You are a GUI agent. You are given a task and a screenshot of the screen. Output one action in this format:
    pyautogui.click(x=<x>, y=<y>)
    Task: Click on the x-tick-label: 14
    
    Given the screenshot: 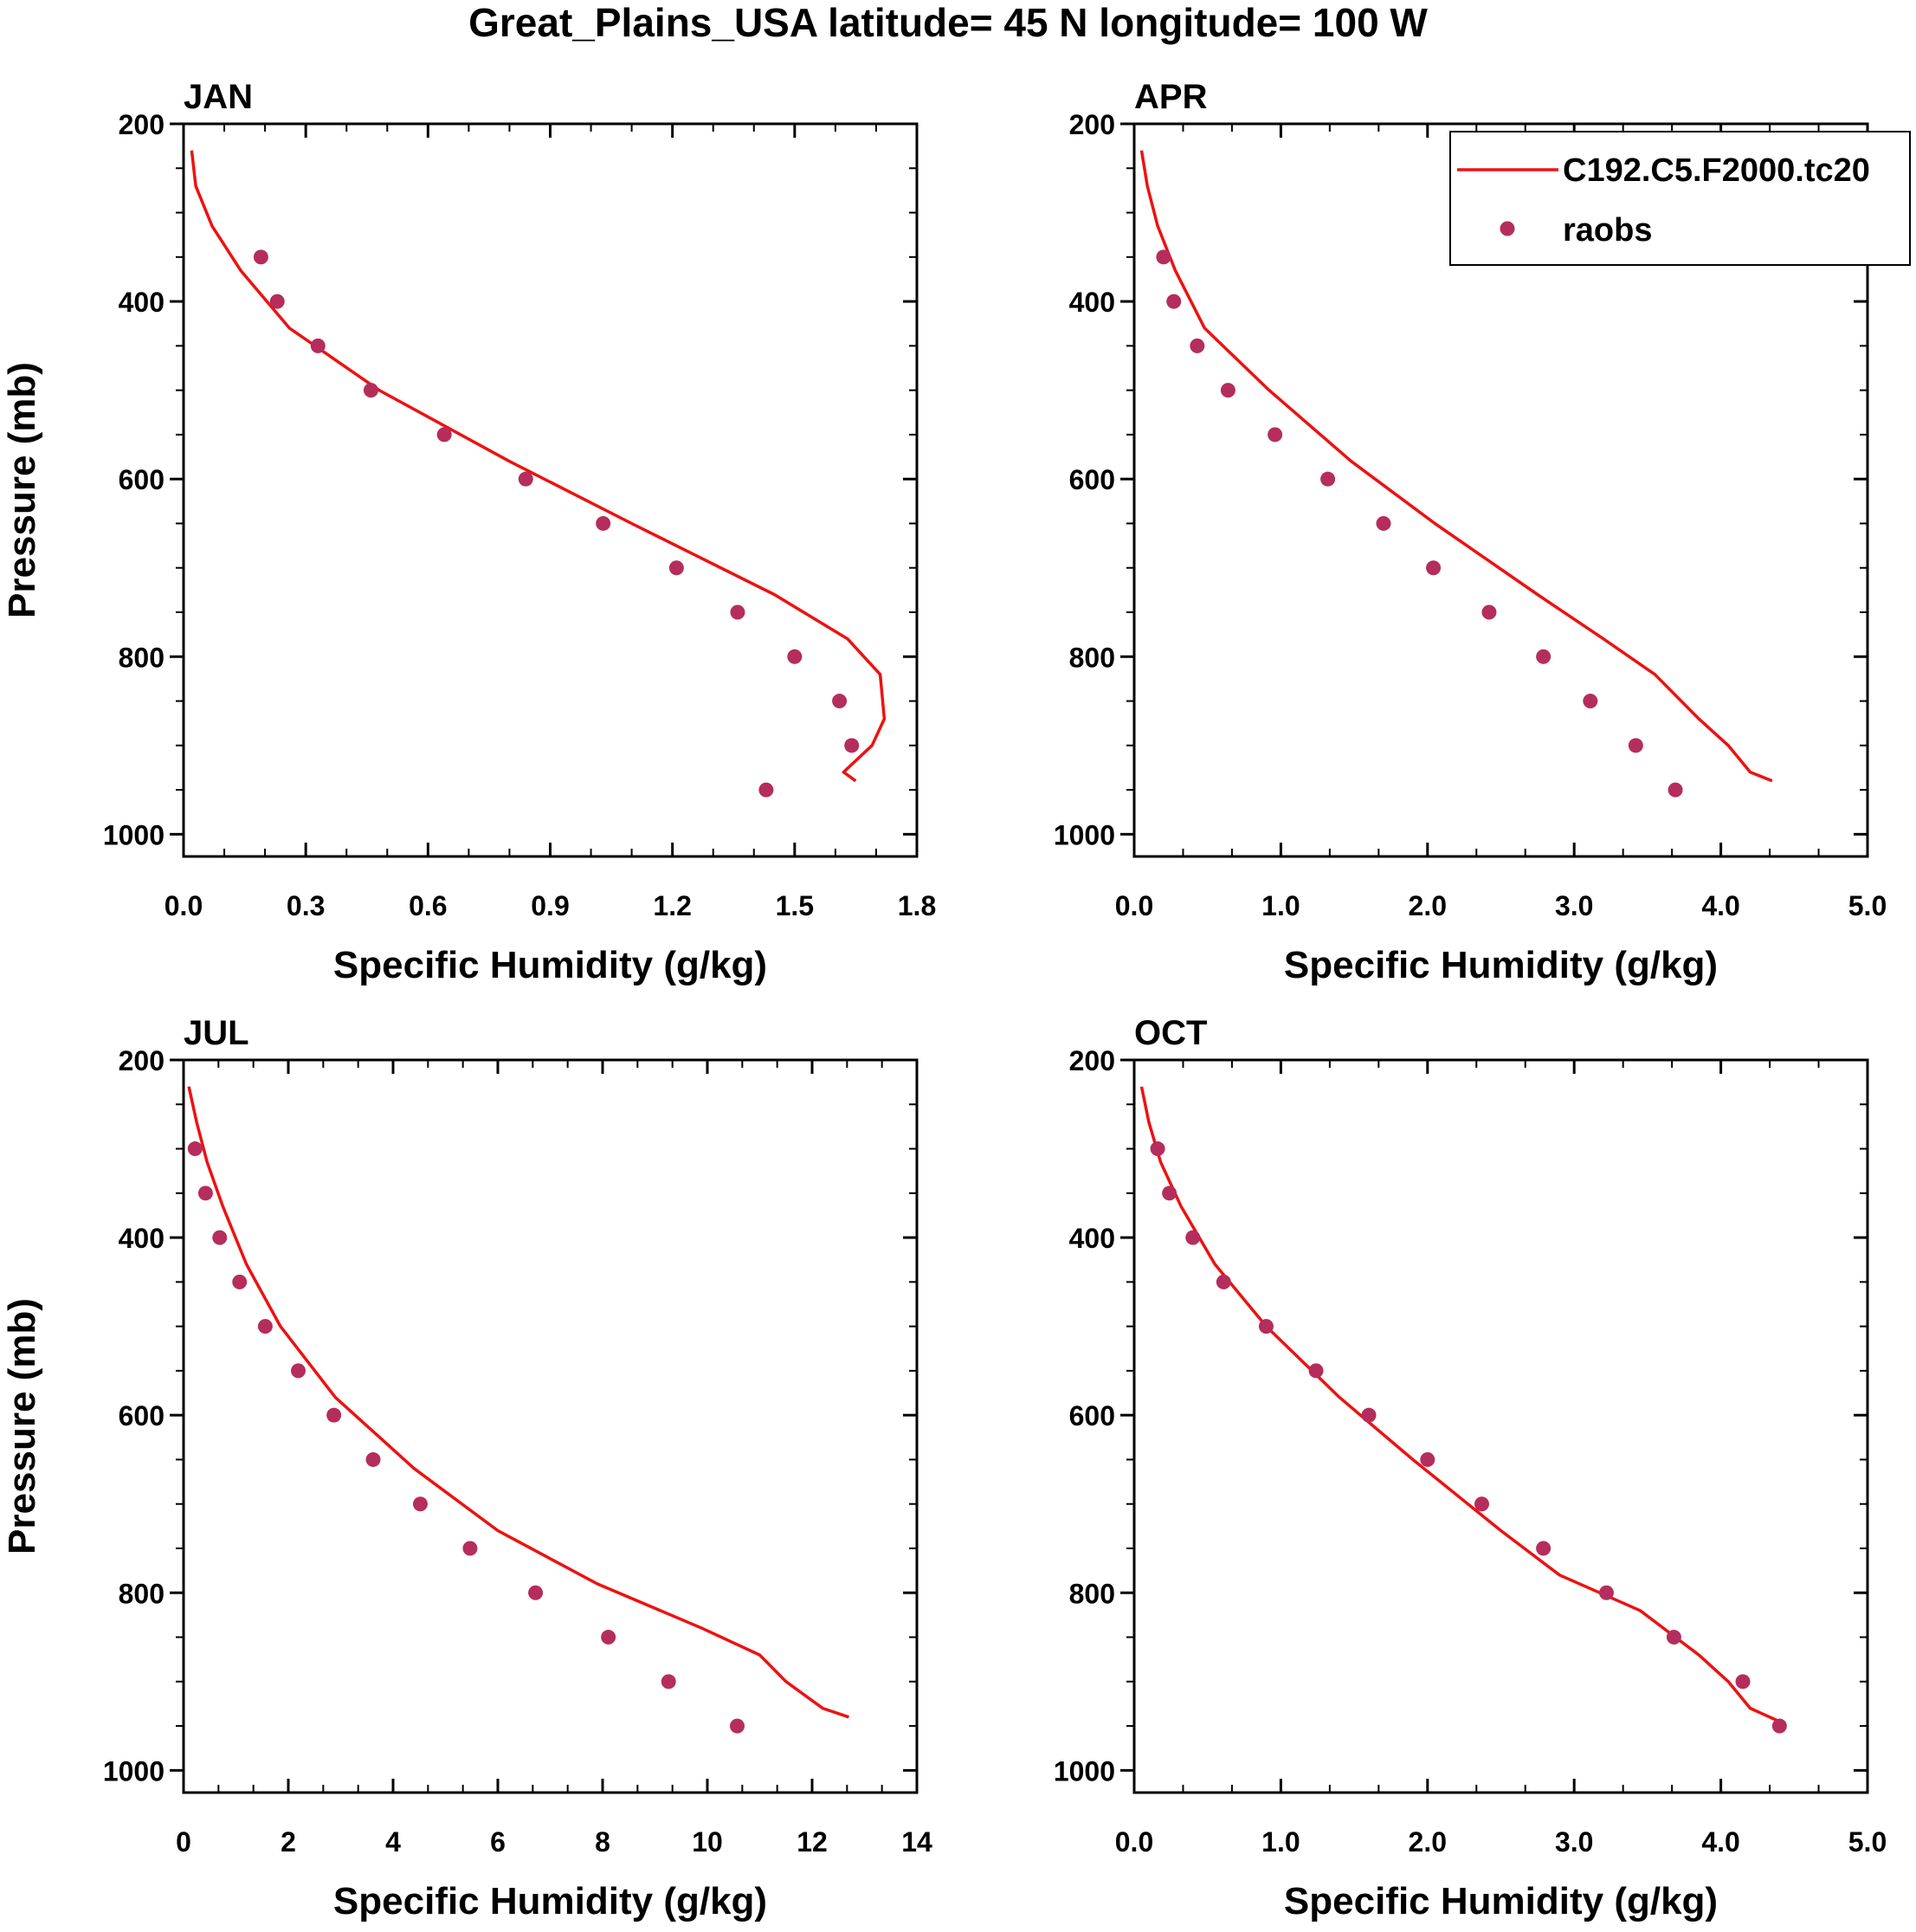 What is the action you would take?
    pyautogui.click(x=916, y=1842)
    